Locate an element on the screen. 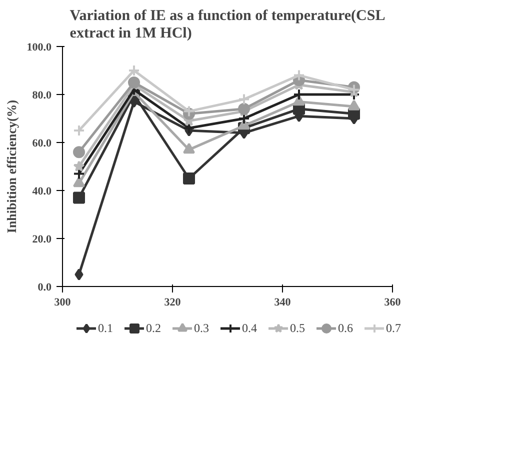 This screenshot has width=524, height=459. y-tick-label: 0.0 is located at coordinates (45, 288).